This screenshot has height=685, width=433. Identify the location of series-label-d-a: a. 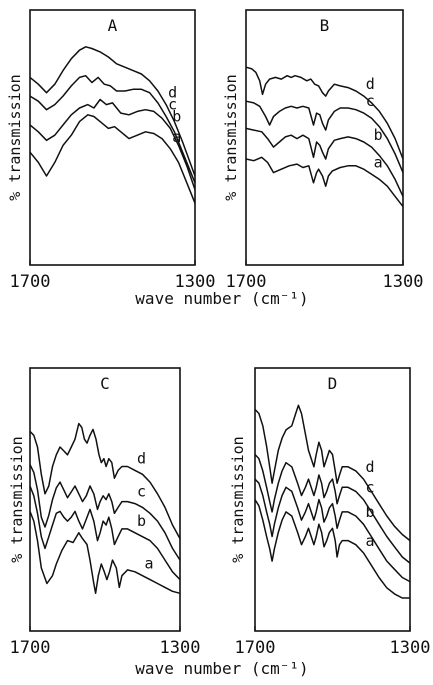
(370, 541).